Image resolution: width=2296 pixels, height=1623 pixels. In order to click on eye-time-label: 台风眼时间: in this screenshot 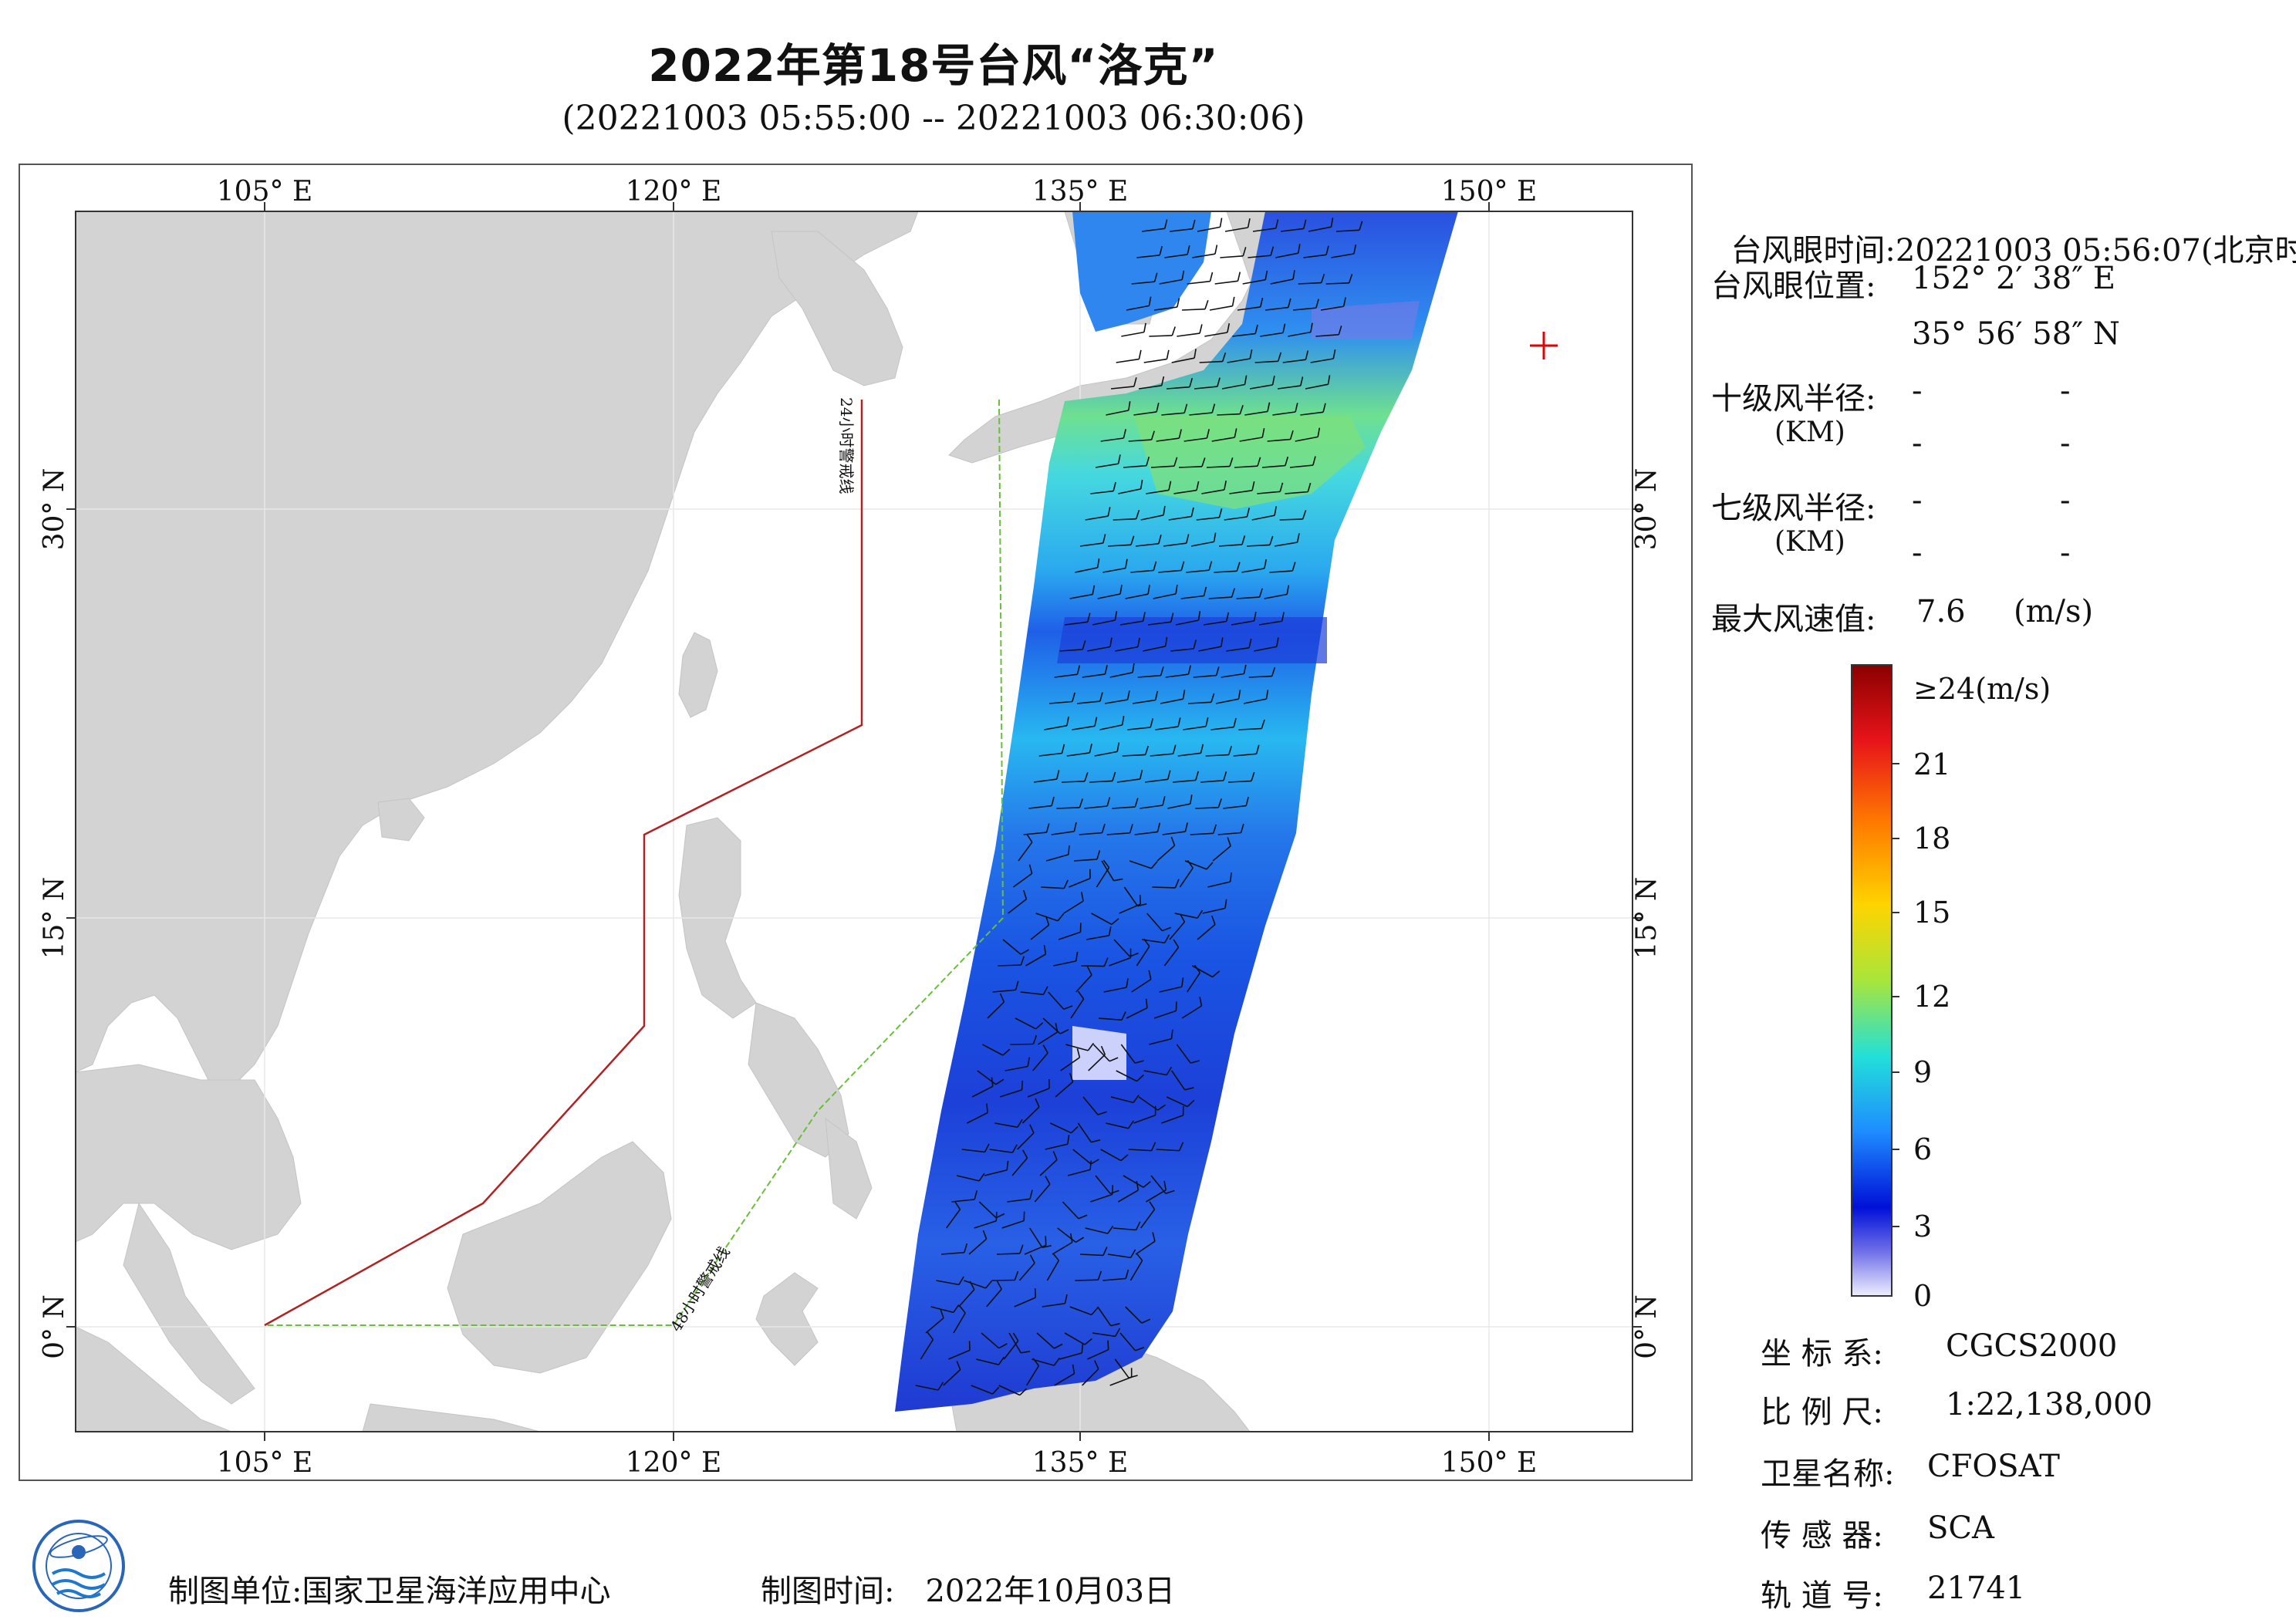, I will do `click(1813, 250)`.